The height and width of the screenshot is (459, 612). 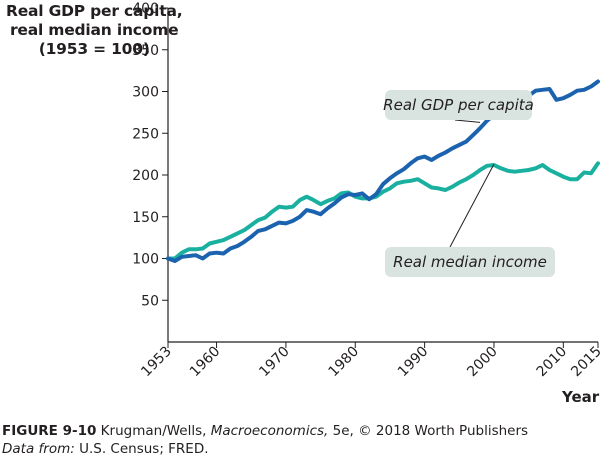 I want to click on gdp-callout-label: Real GDP per capita, so click(x=458, y=105).